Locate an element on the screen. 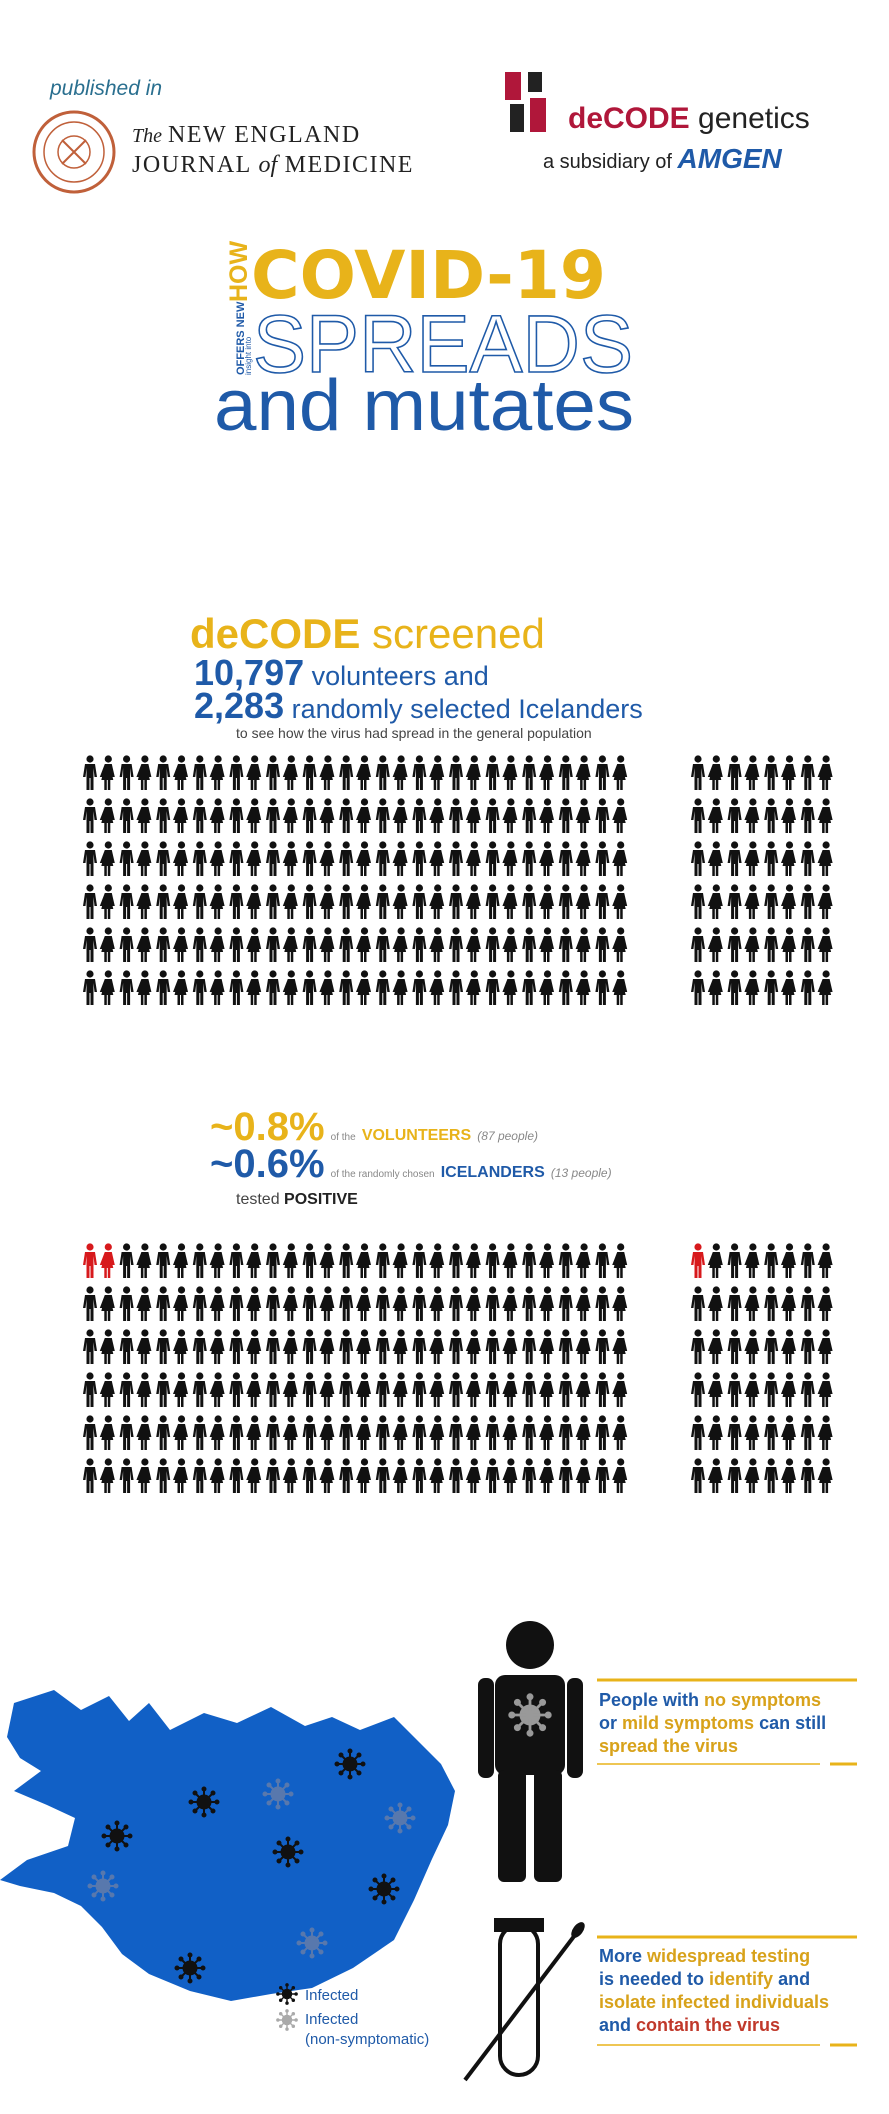 The image size is (889, 2114). callout-line: More widespread testing is located at coordinates (704, 1956).